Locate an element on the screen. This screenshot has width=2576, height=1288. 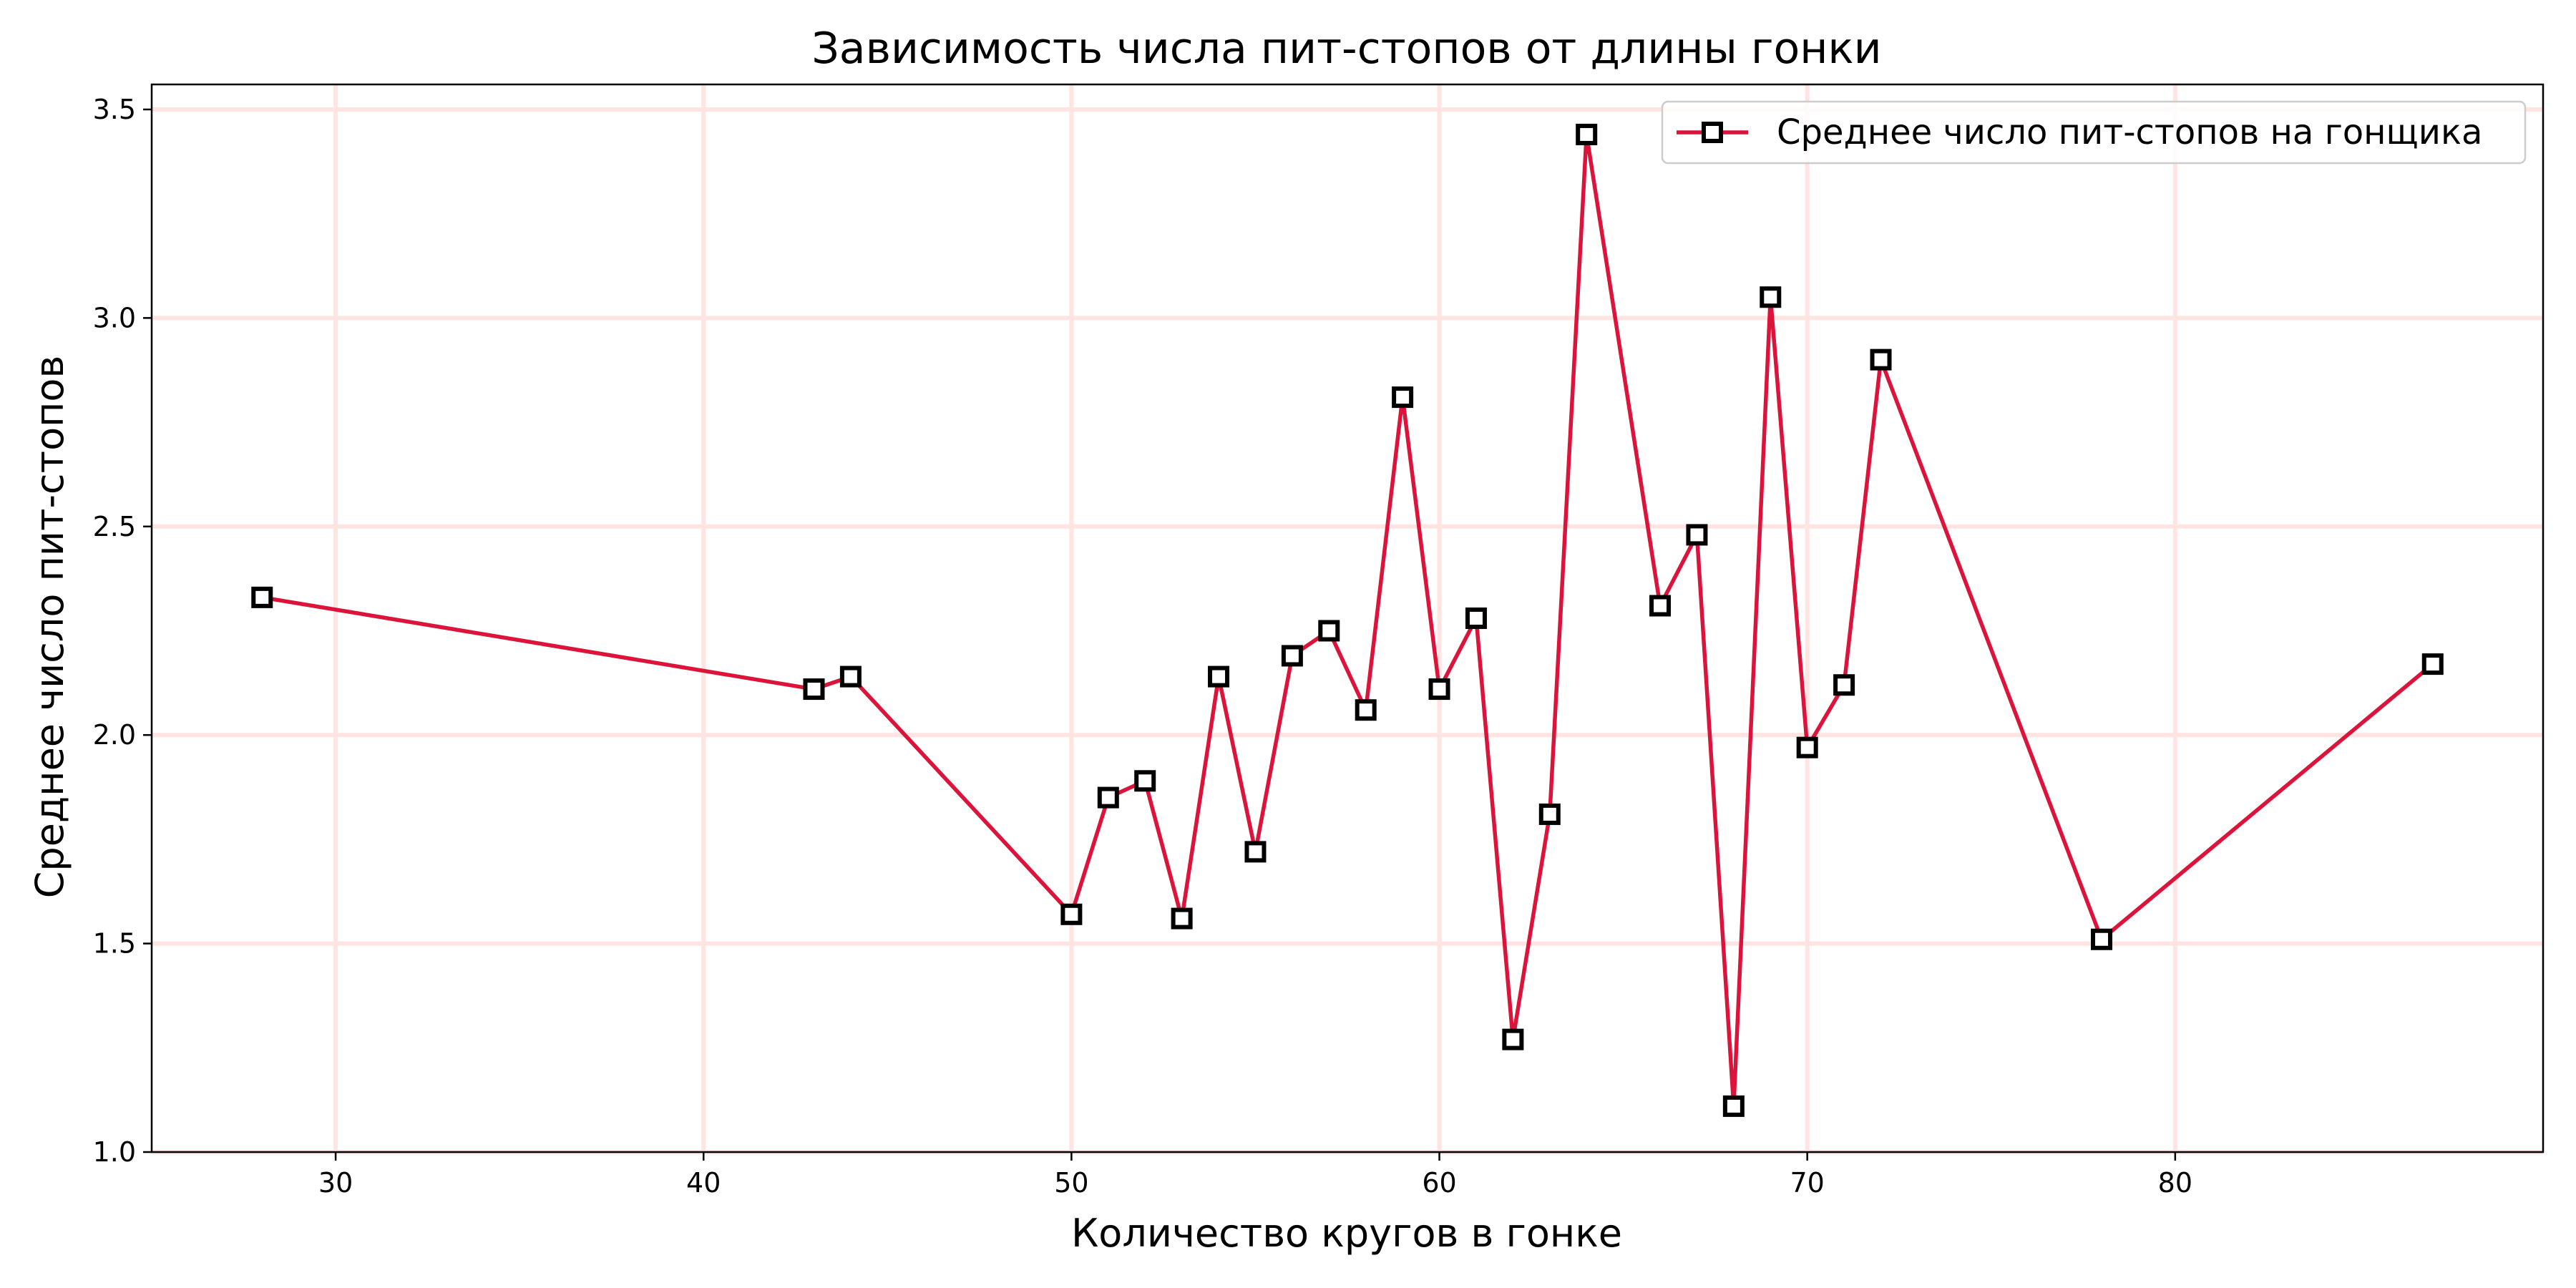
x-tick-label: 40 is located at coordinates (703, 1183).